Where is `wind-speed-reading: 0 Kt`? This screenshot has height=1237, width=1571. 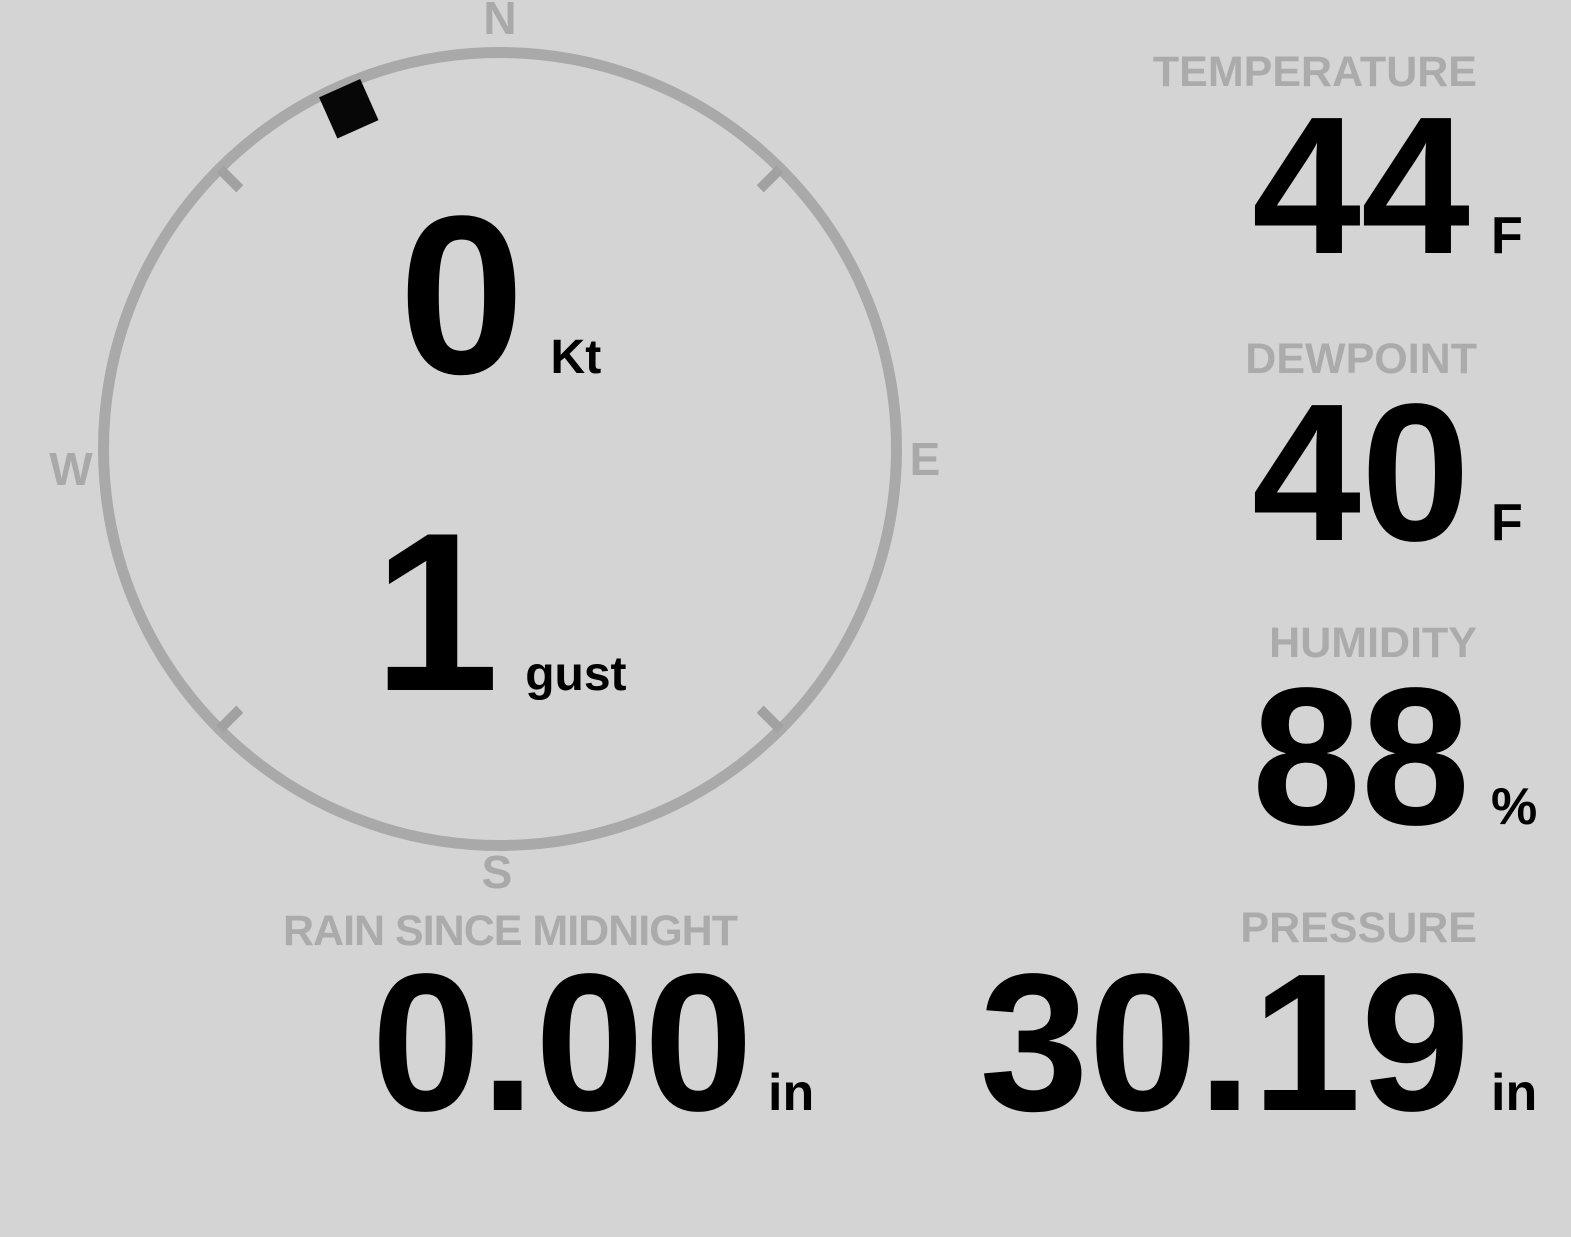 wind-speed-reading: 0 Kt is located at coordinates (500, 295).